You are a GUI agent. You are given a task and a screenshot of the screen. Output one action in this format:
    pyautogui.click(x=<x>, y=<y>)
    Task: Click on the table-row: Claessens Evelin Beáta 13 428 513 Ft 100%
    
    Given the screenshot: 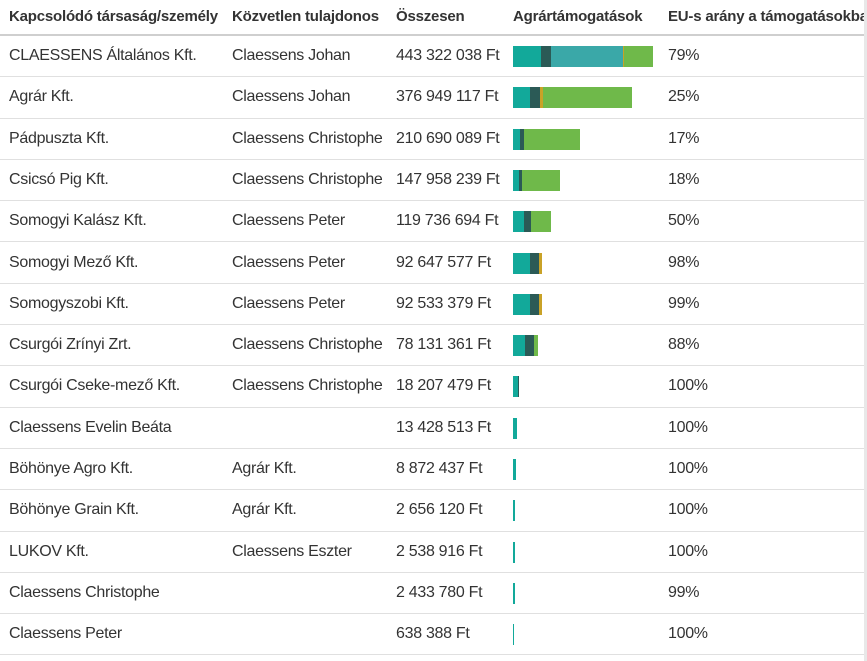 What is the action you would take?
    pyautogui.click(x=433, y=428)
    